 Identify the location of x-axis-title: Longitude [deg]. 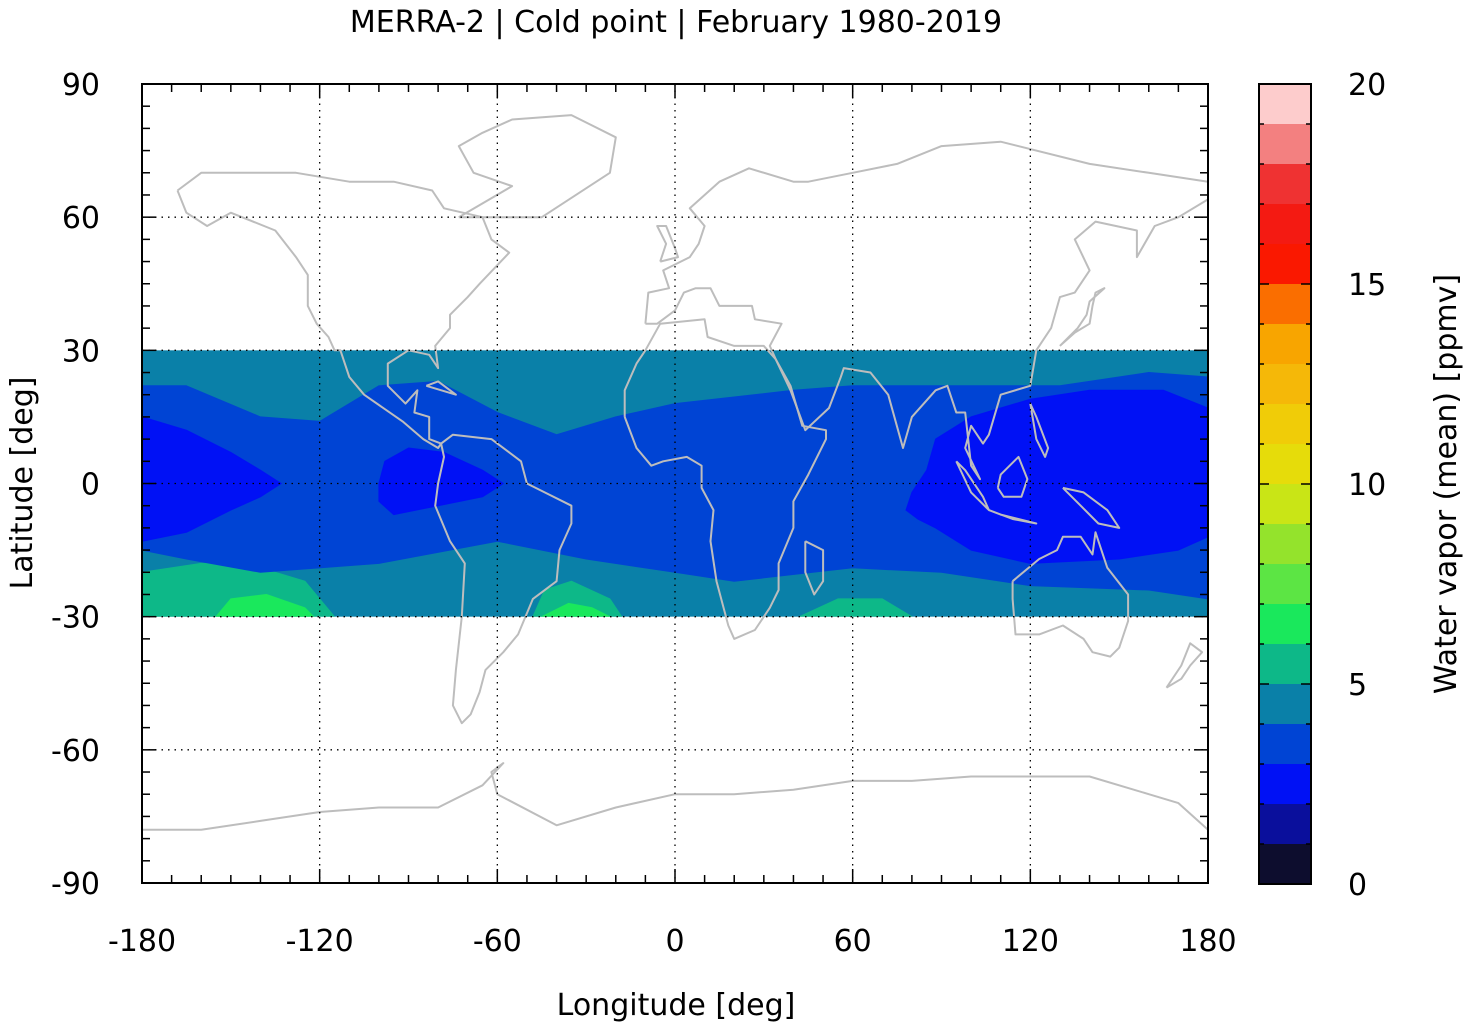
(676, 1005).